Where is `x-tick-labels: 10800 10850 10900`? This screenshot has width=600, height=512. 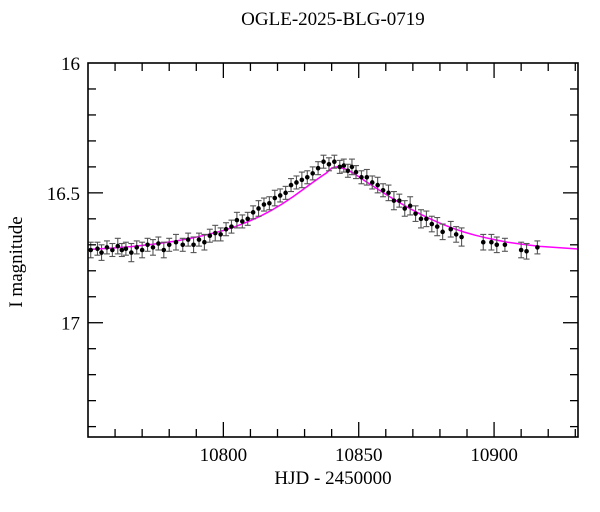
x-tick-labels: 10800 10850 10900 is located at coordinates (359, 455).